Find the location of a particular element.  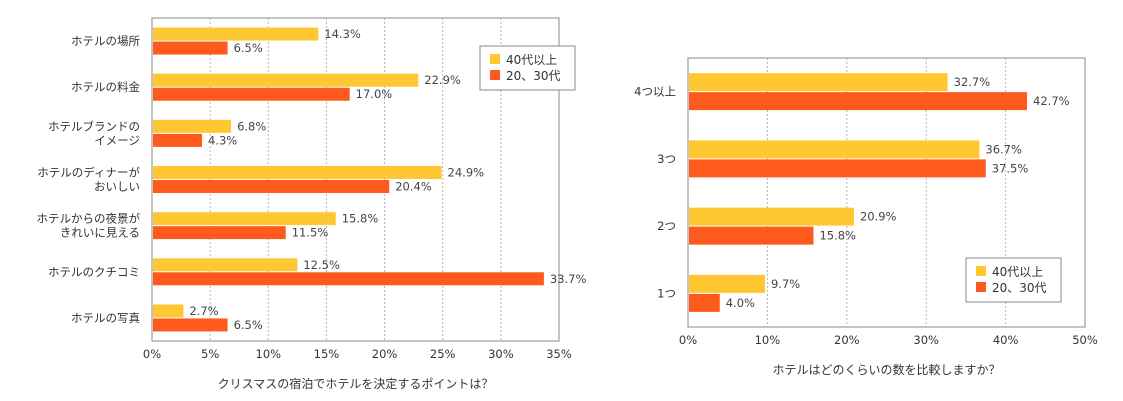

x-axis-label: ホテルはどのくらいの数を比較しますか？ is located at coordinates (886, 369).